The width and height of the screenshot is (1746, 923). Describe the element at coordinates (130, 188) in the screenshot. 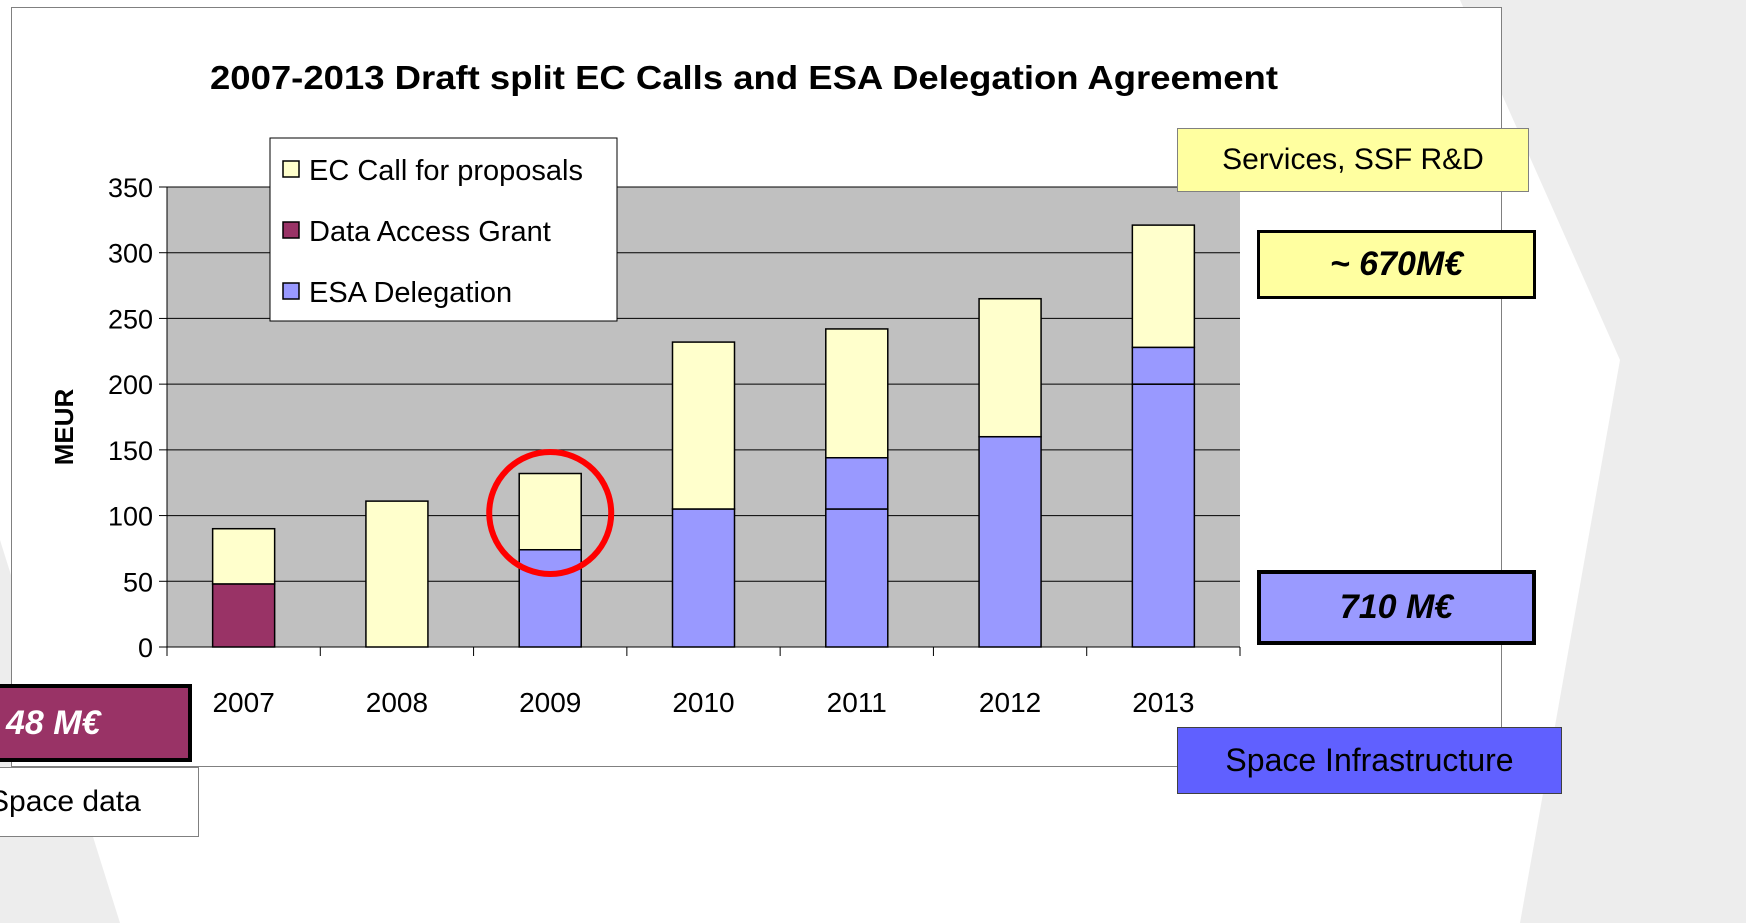

I see `y-tick-label: 350` at that location.